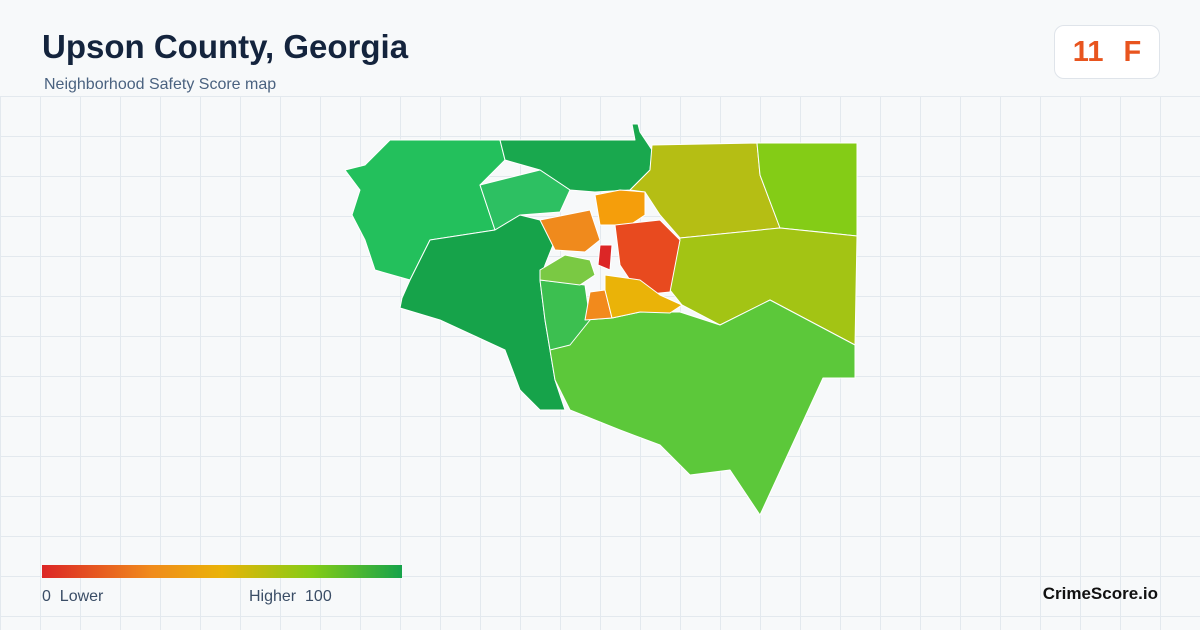 The image size is (1200, 630). I want to click on legend-min: 0, so click(46, 596).